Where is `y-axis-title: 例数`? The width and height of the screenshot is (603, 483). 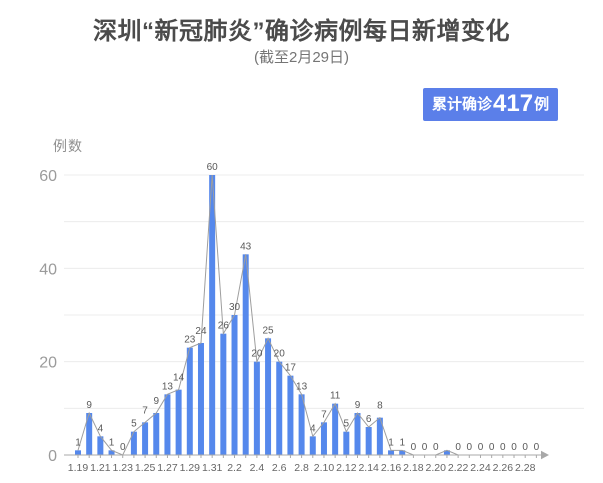 y-axis-title: 例数 is located at coordinates (68, 146).